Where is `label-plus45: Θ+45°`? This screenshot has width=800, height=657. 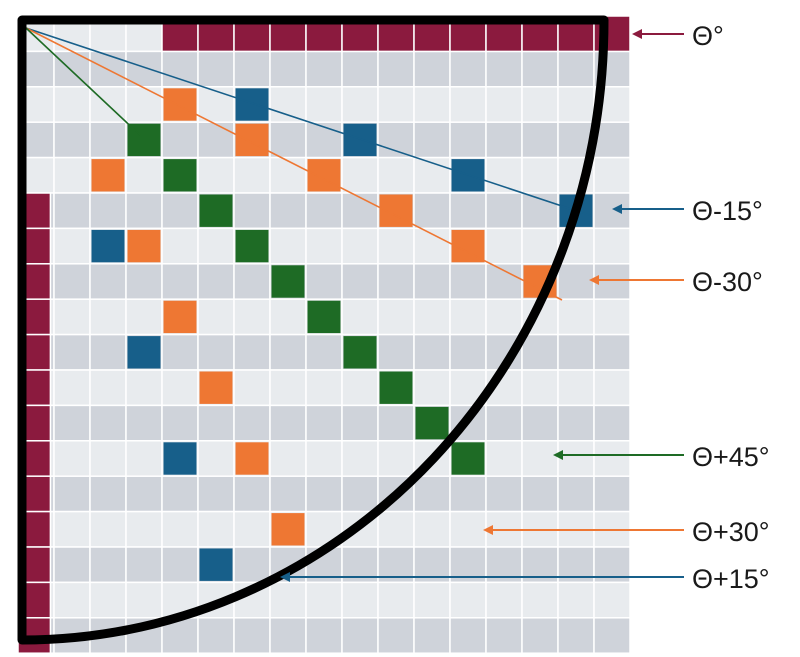
label-plus45: Θ+45° is located at coordinates (731, 457).